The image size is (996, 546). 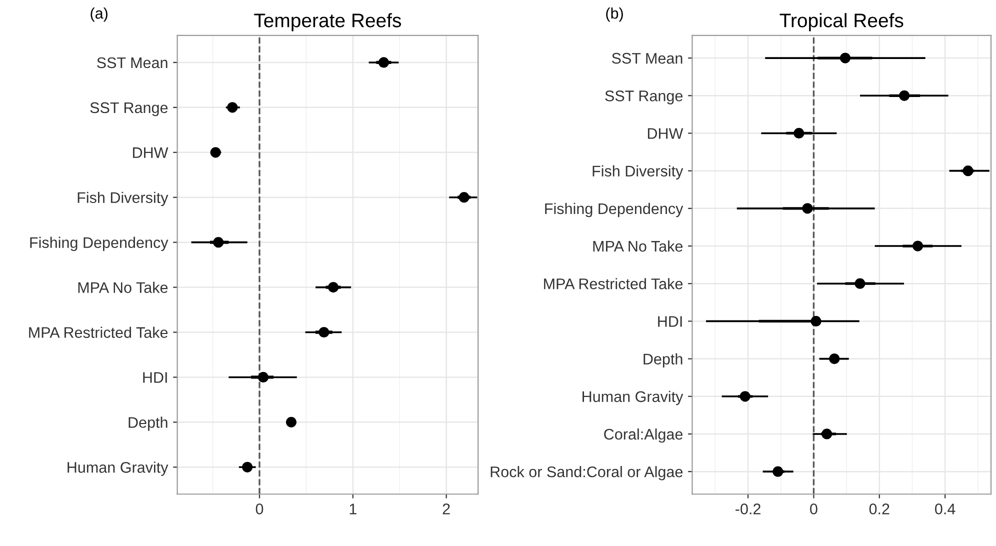 What do you see at coordinates (945, 509) in the screenshot?
I see `x-tick-label: 0.4` at bounding box center [945, 509].